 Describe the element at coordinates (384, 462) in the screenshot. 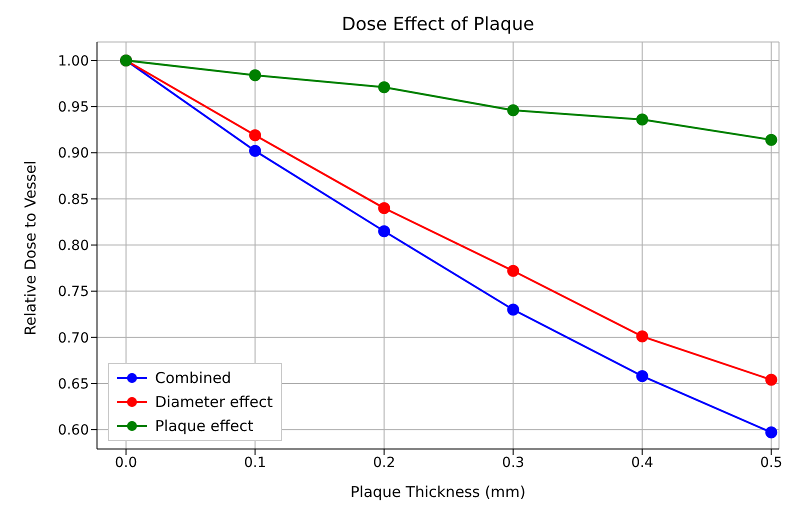

I see `x-tick-label: 0.2` at that location.